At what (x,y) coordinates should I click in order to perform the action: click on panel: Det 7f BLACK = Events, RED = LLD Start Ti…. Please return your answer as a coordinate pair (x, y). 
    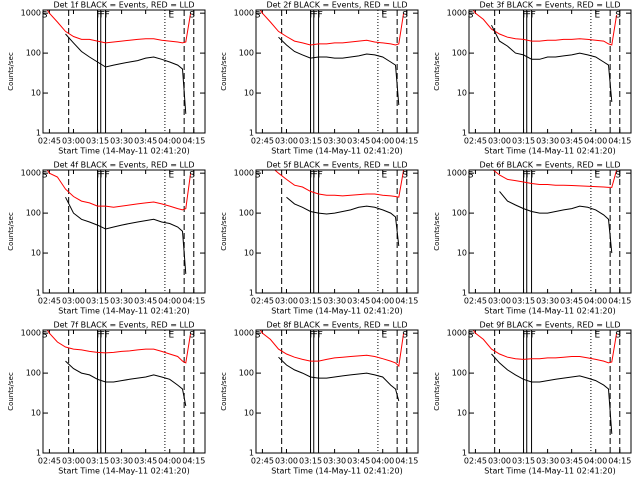
    Looking at the image, I should click on (106, 398).